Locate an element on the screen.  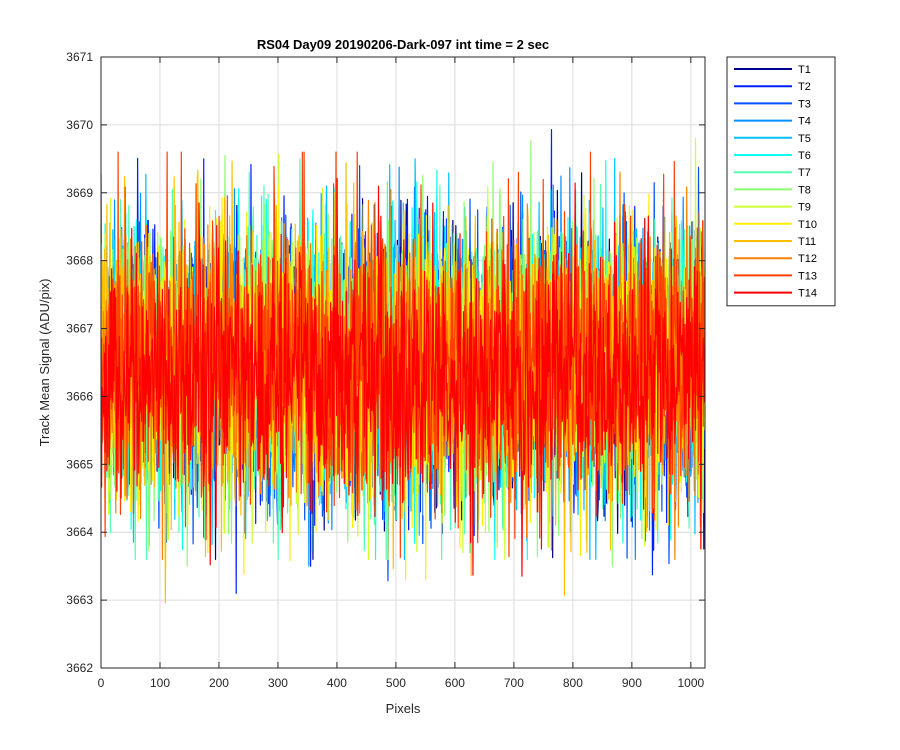
legend-label-t1: T1 is located at coordinates (804, 70).